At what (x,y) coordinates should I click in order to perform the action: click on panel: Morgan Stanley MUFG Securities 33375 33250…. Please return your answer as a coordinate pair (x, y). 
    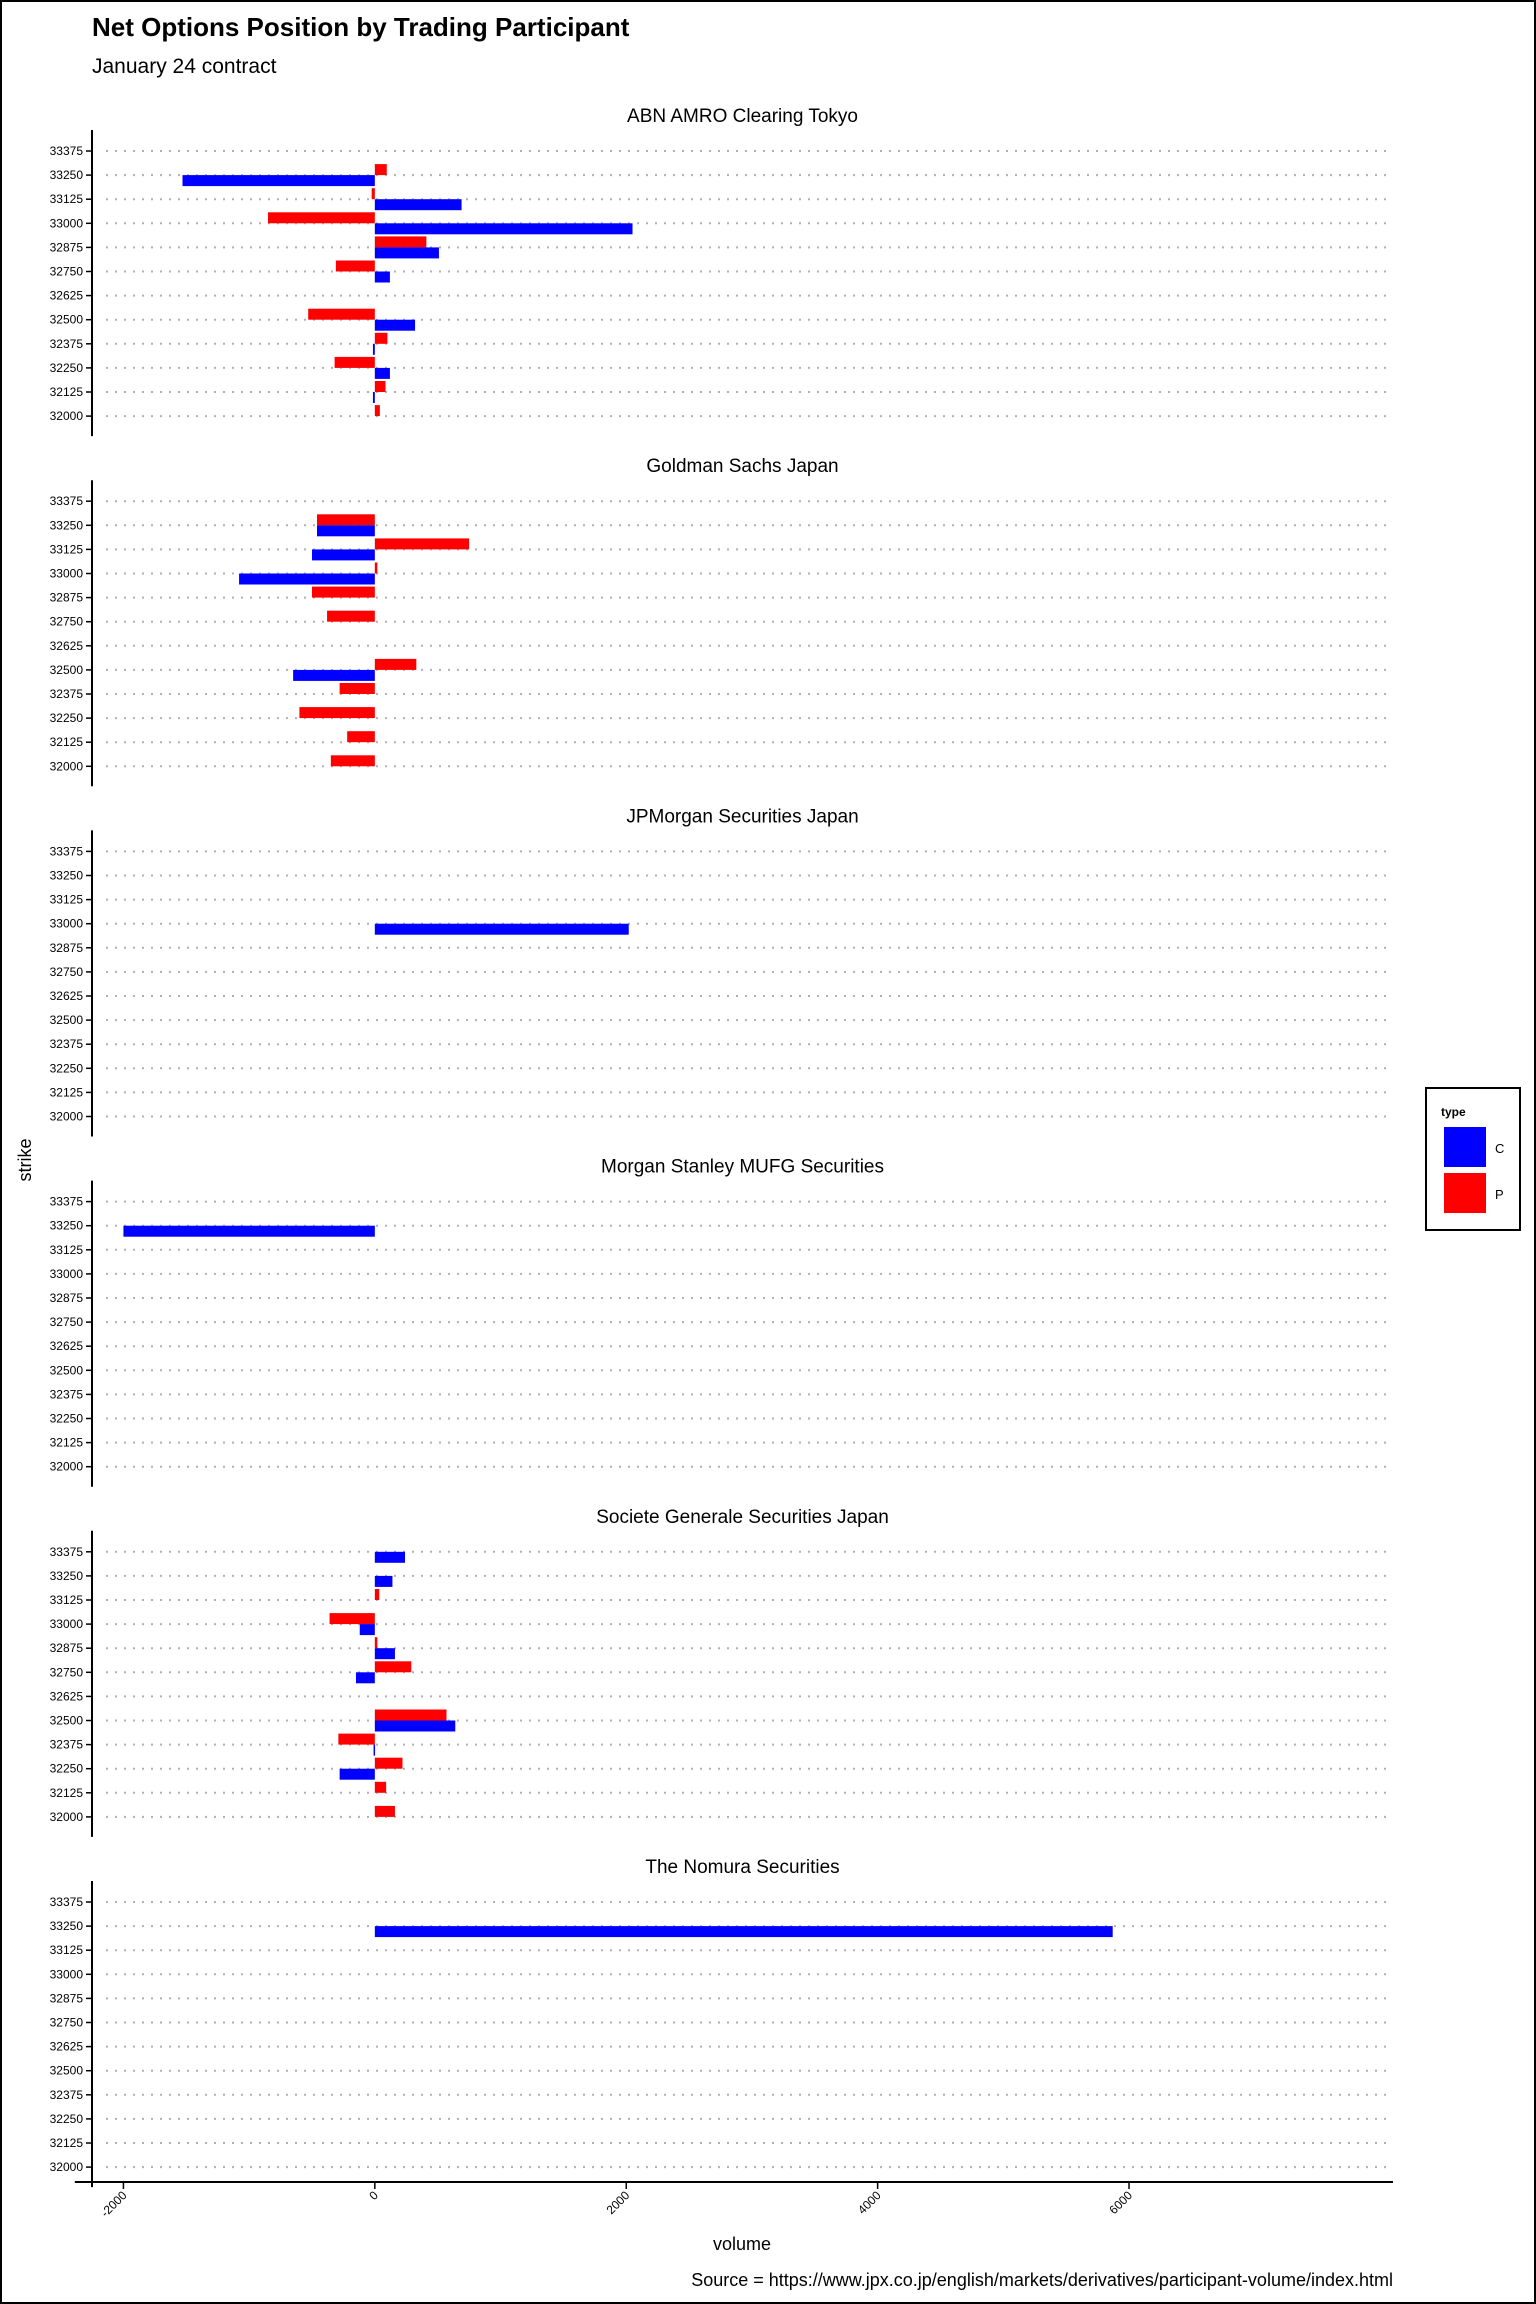
    Looking at the image, I should click on (721, 1322).